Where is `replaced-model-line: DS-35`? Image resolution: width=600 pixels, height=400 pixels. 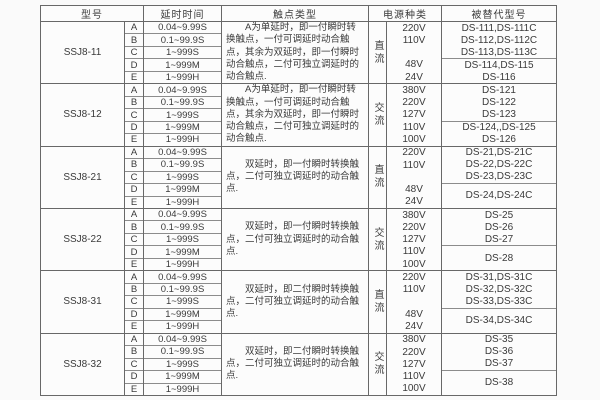 replaced-model-line: DS-35 is located at coordinates (499, 340).